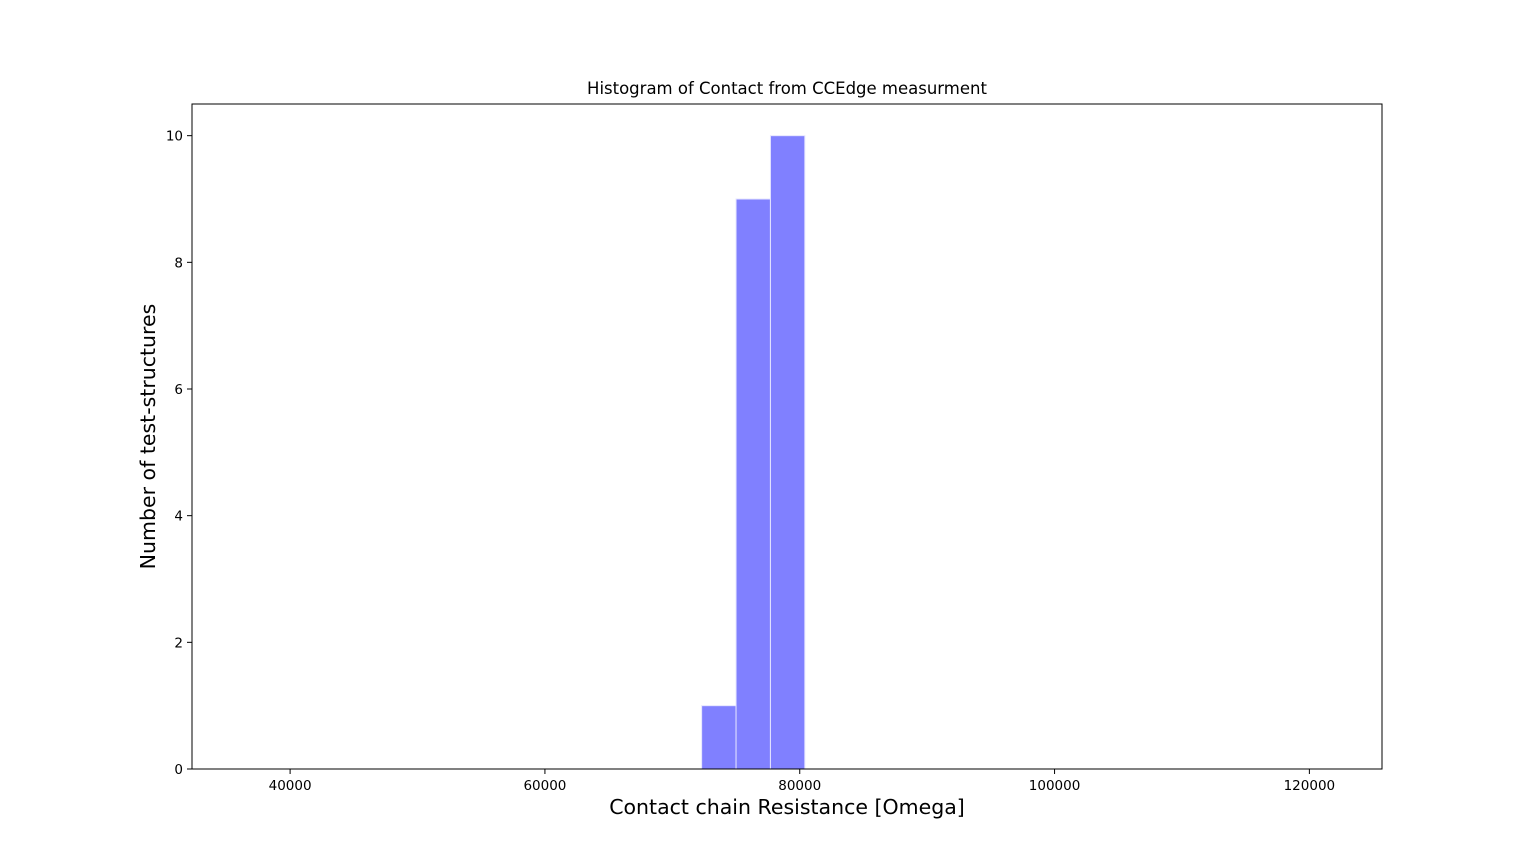  What do you see at coordinates (179, 453) in the screenshot?
I see `y-axis: 0 2 4 6 8 10` at bounding box center [179, 453].